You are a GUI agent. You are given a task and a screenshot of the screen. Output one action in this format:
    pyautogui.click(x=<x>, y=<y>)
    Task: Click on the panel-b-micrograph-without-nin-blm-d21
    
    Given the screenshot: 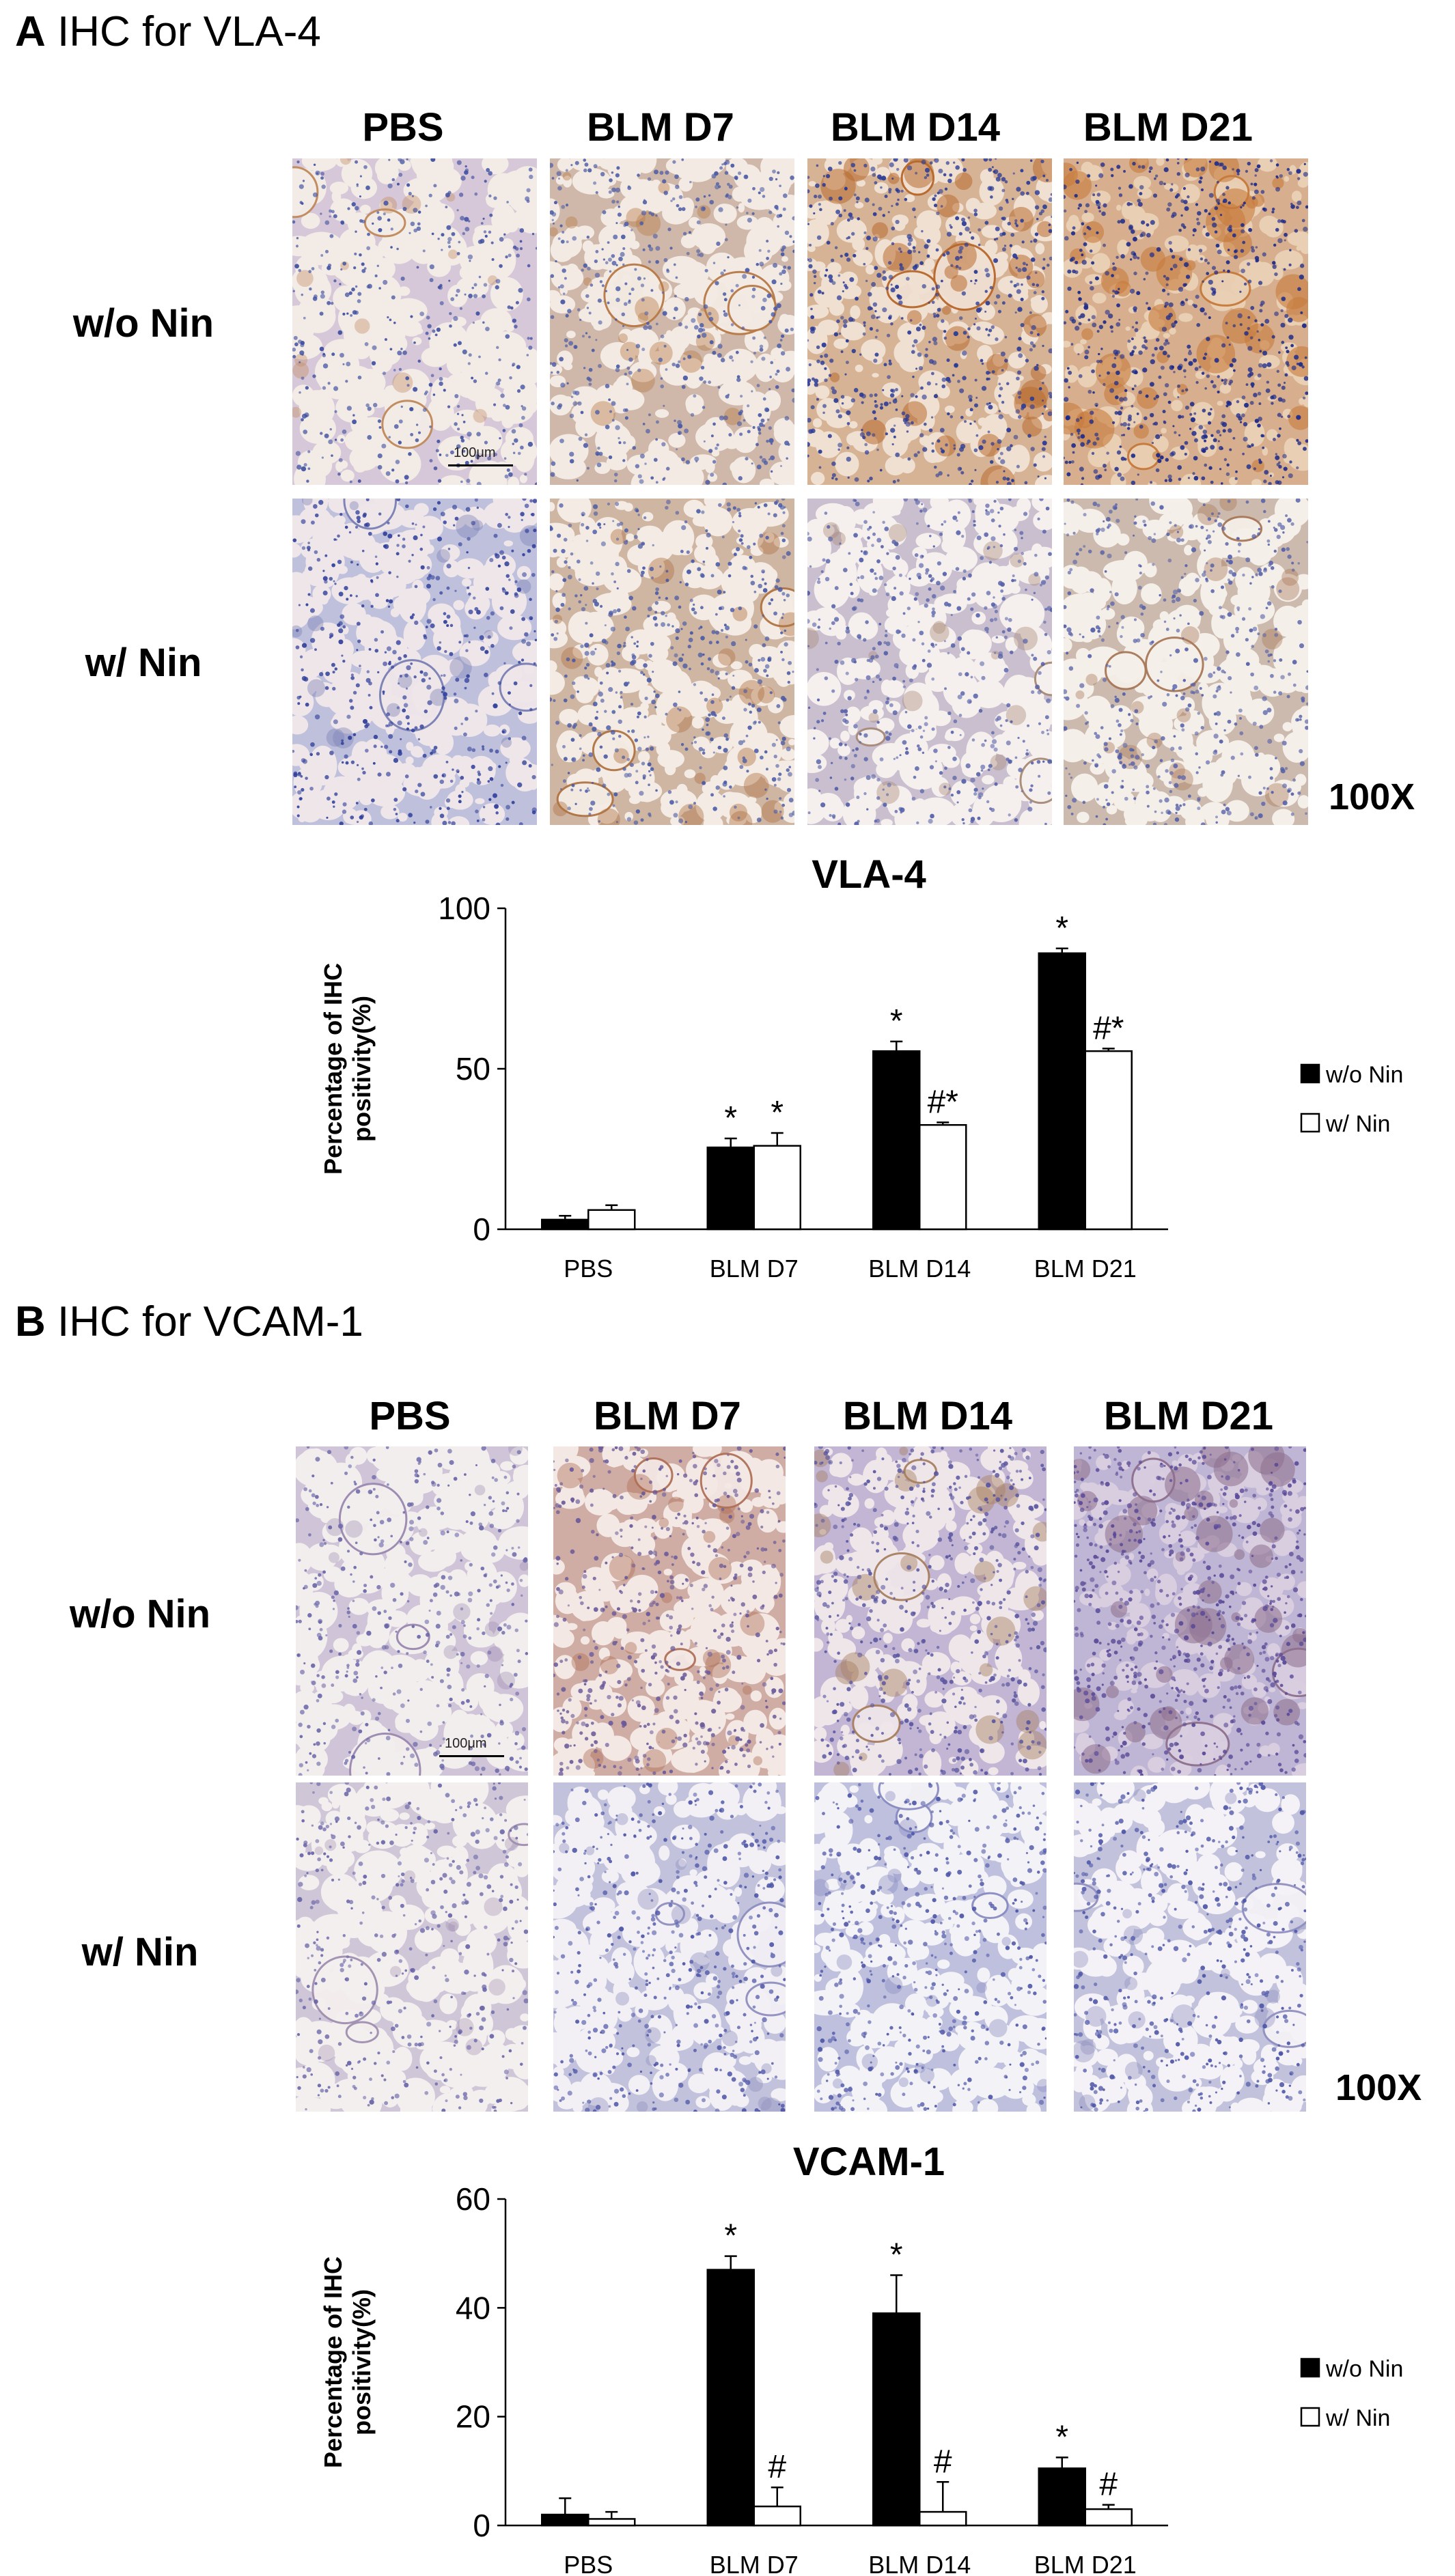 What is the action you would take?
    pyautogui.click(x=1190, y=1611)
    